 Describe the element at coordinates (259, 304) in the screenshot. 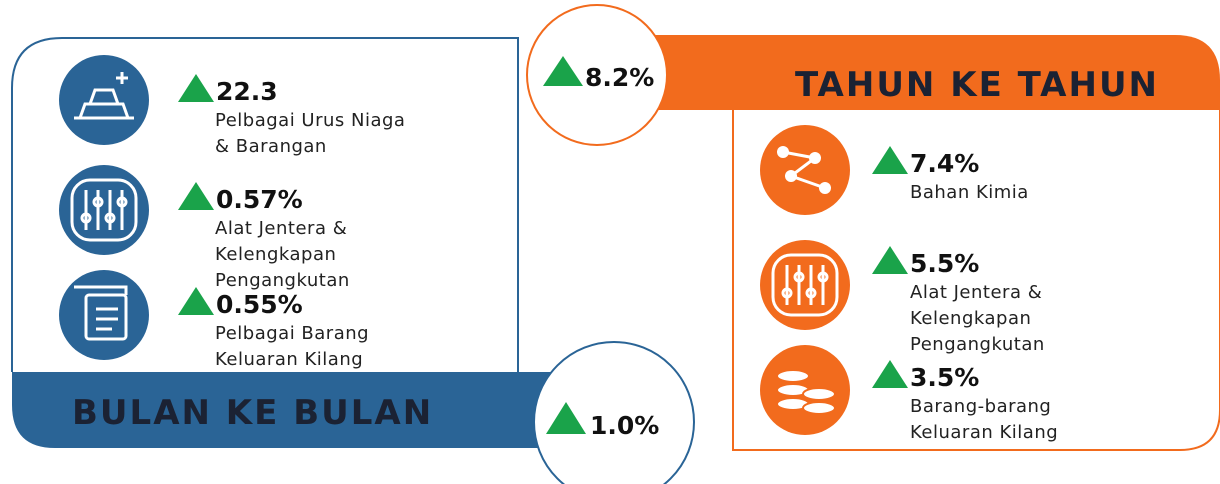

I see `item-value: 0.55%` at that location.